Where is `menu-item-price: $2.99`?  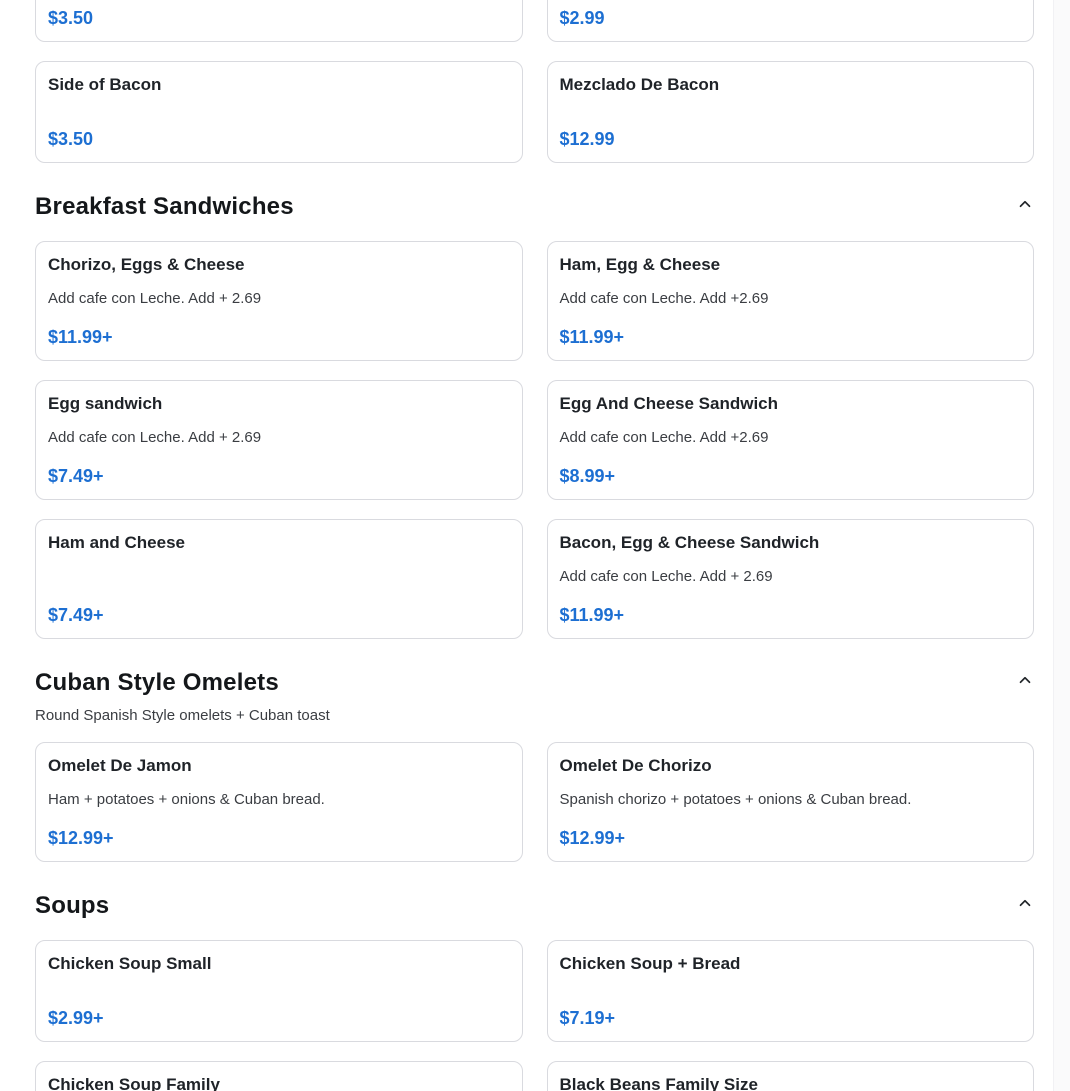 menu-item-price: $2.99 is located at coordinates (582, 18).